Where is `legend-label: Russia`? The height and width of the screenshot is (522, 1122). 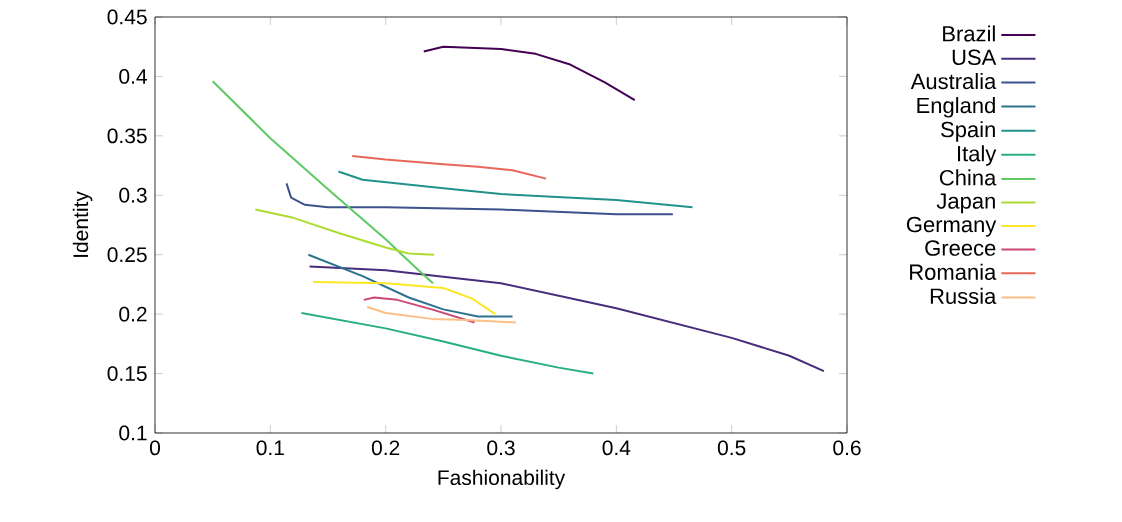 legend-label: Russia is located at coordinates (963, 296).